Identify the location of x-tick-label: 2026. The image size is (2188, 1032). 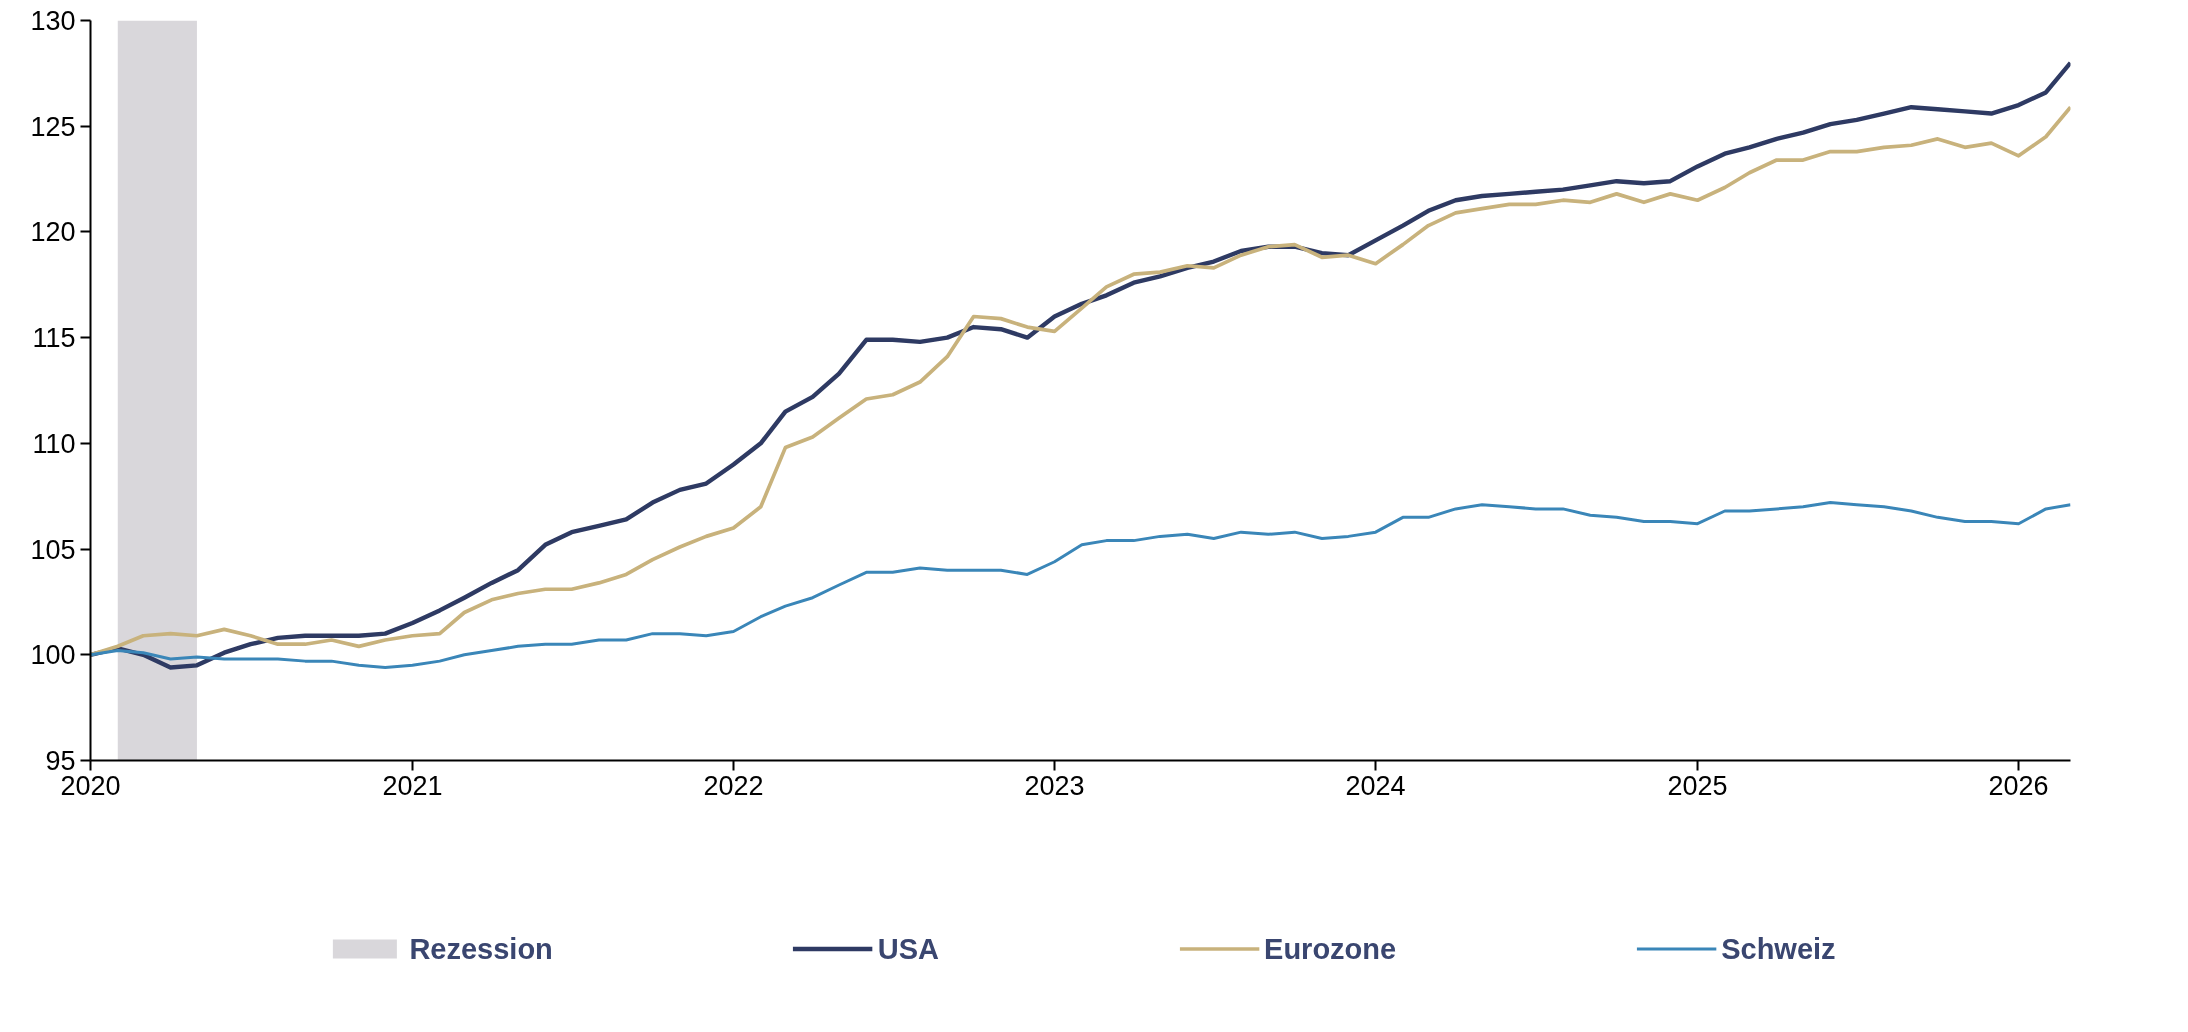
(2018, 785).